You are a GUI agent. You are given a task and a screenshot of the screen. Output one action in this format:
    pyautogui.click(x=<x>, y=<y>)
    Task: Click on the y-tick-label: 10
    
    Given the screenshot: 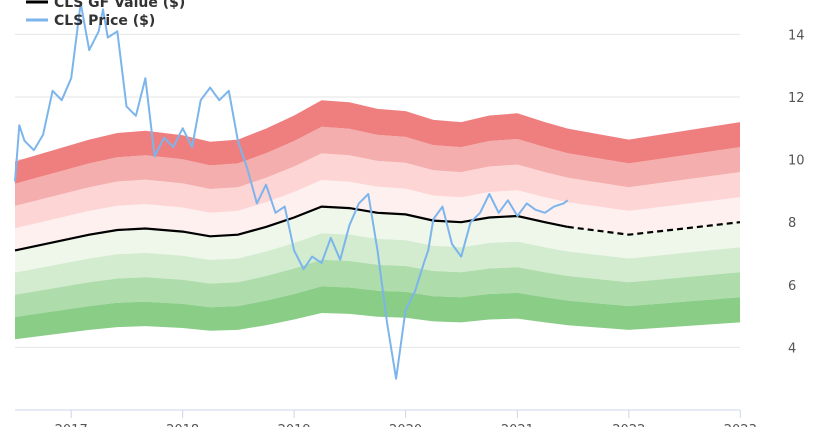 What is the action you would take?
    pyautogui.click(x=796, y=161)
    